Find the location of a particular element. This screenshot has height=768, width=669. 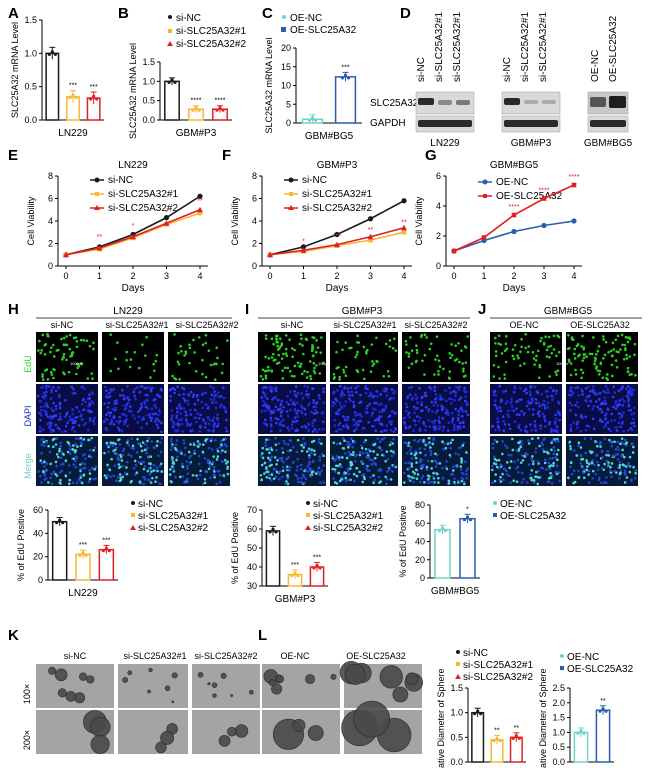

sphere is located at coordinates (251, 692).